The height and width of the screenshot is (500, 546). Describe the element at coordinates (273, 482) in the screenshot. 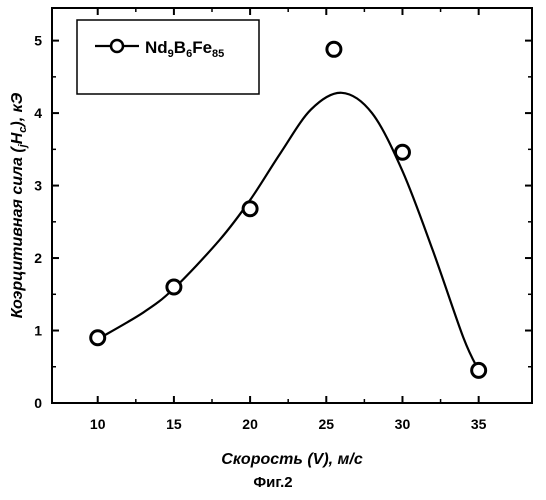

I see `figure-caption: Фиг.2` at that location.